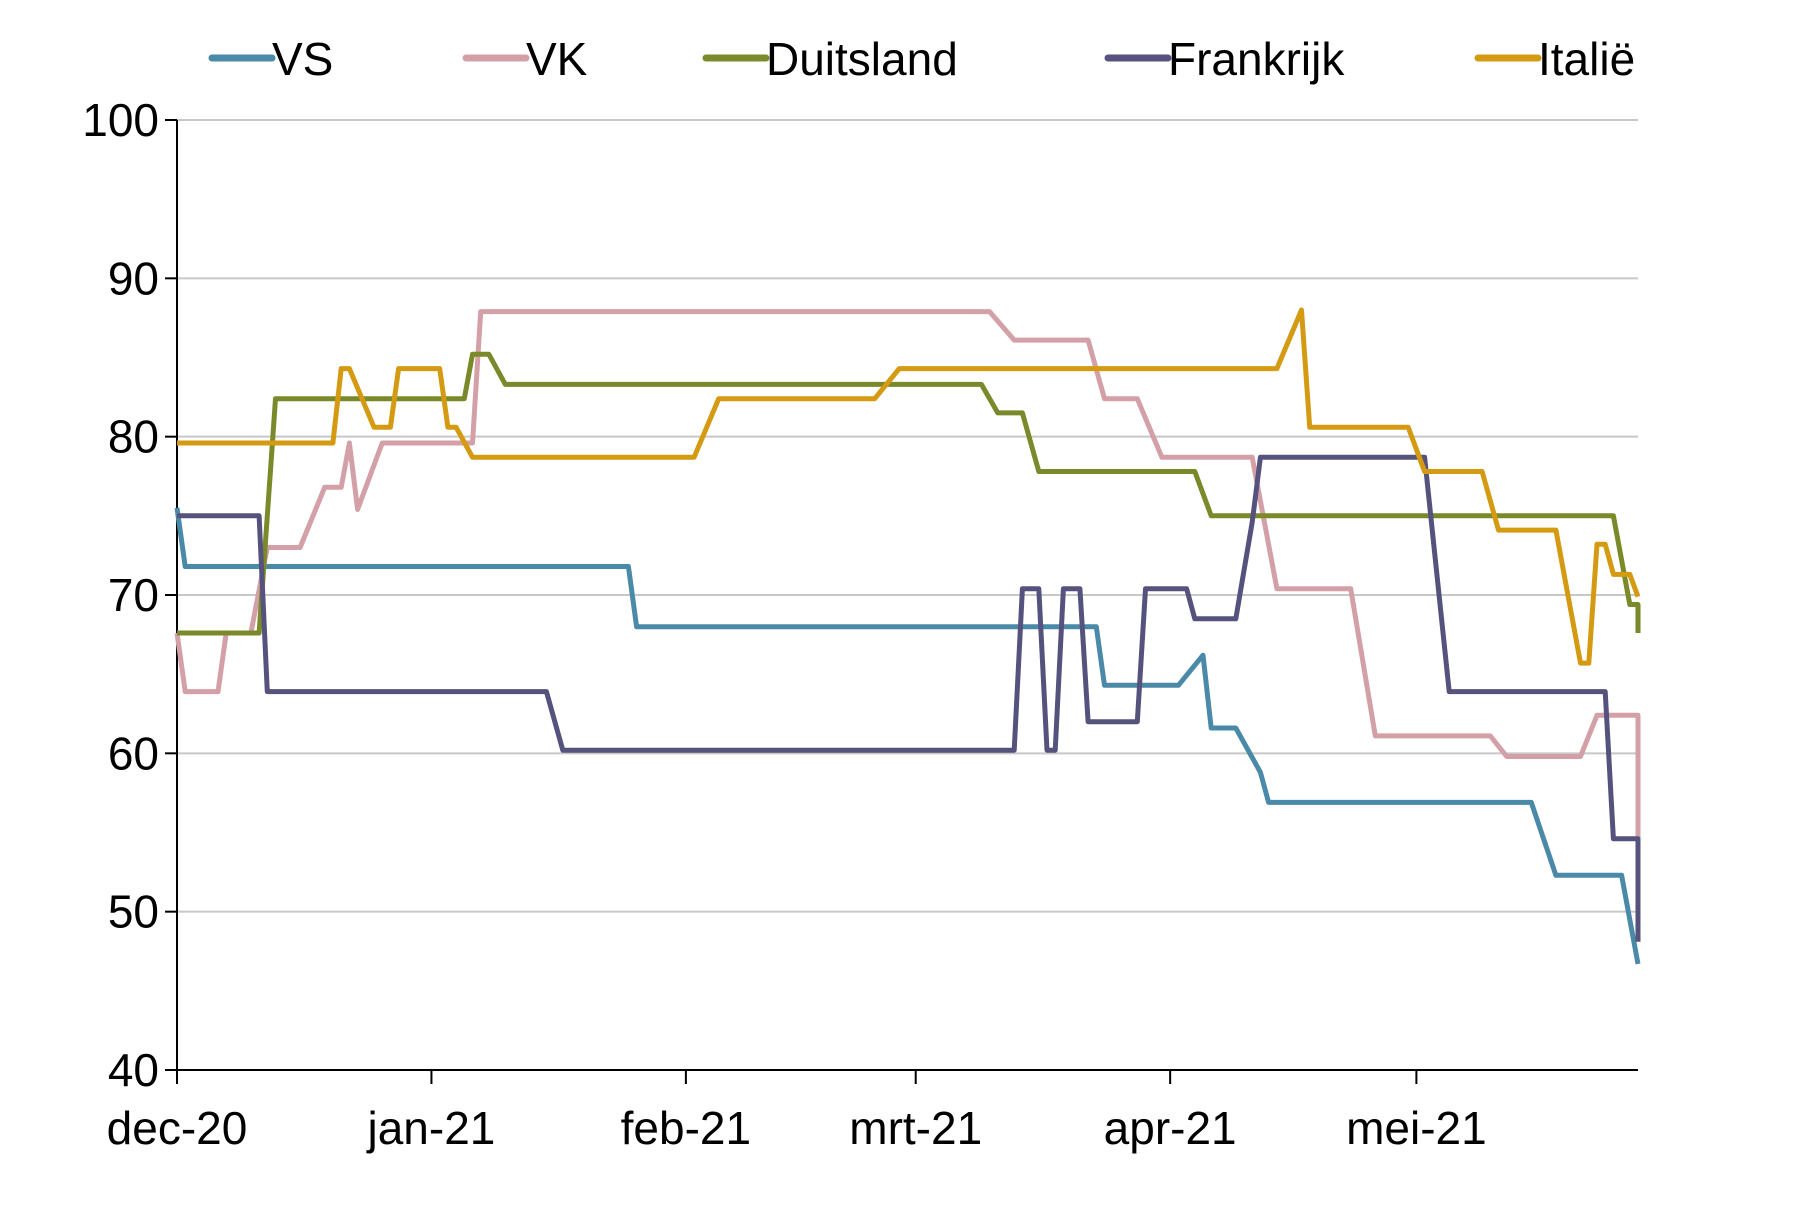 This screenshot has height=1209, width=1806. Describe the element at coordinates (1416, 1128) in the screenshot. I see `x-tick-label: mei-21` at that location.